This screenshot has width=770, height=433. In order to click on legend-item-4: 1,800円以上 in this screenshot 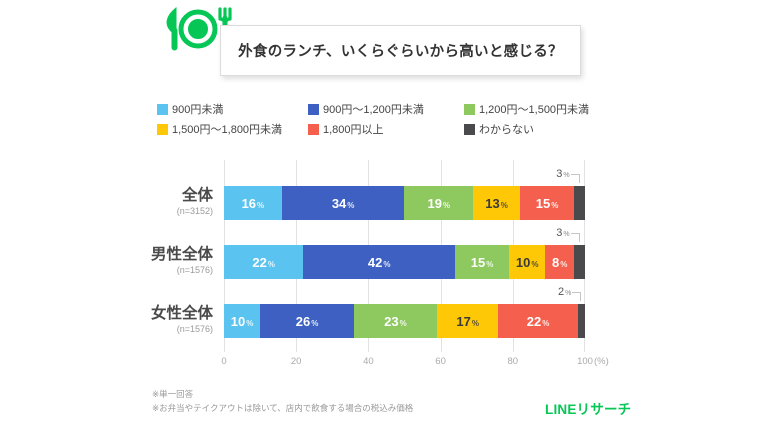, I will do `click(386, 129)`.